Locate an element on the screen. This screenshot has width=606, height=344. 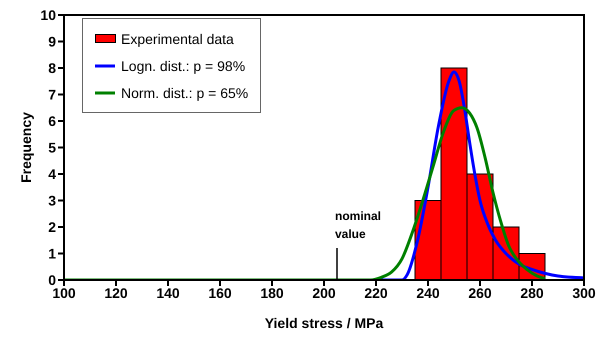
legend-label: Logn. dist.: p = 98% is located at coordinates (183, 66).